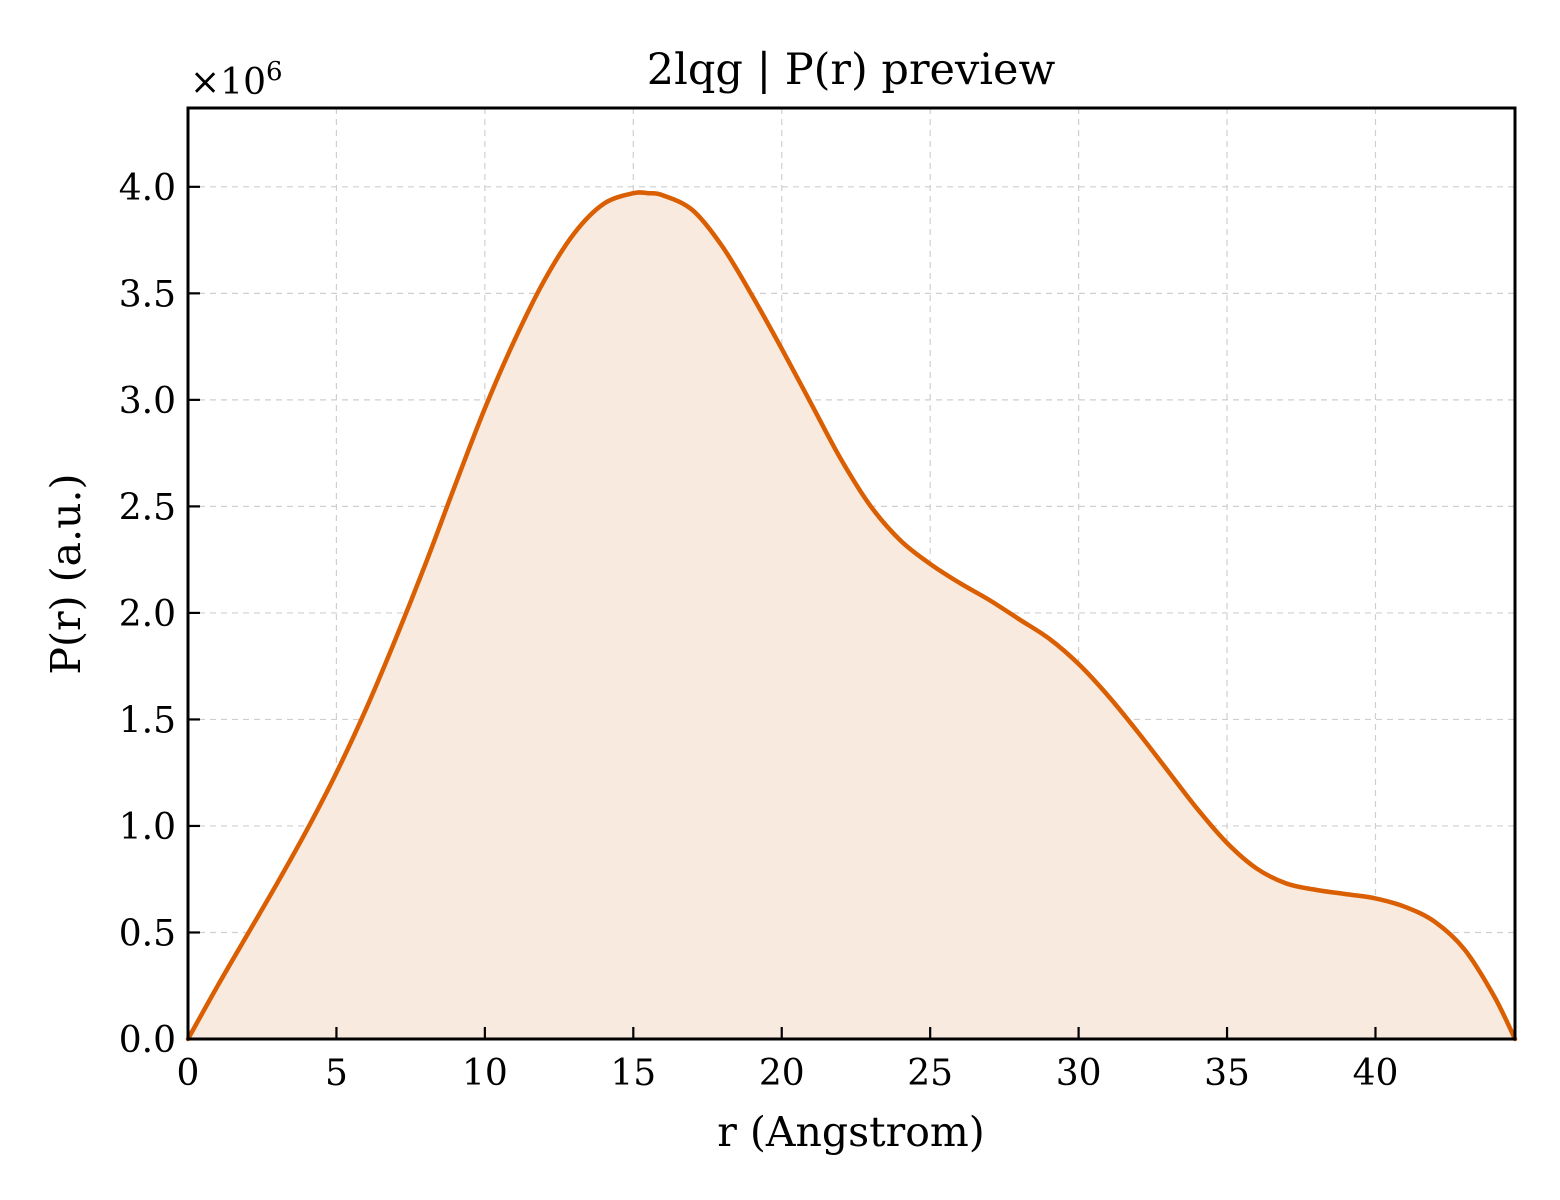 The width and height of the screenshot is (1560, 1200). I want to click on x-tick-label: 0, so click(188, 1073).